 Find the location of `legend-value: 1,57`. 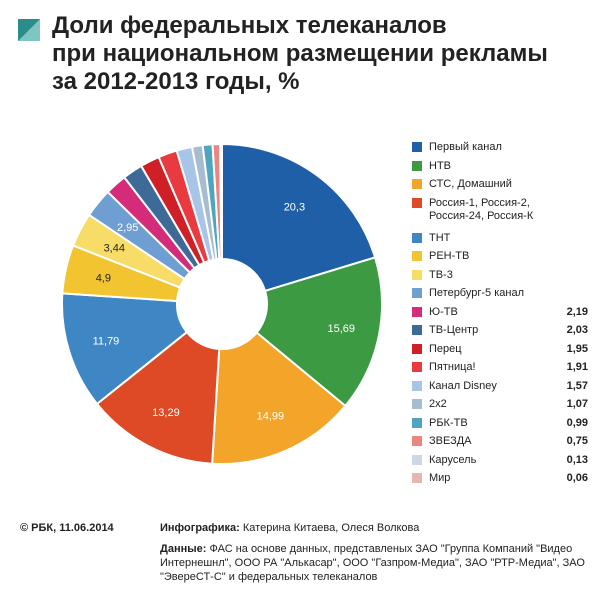

legend-value: 1,57 is located at coordinates (577, 385).